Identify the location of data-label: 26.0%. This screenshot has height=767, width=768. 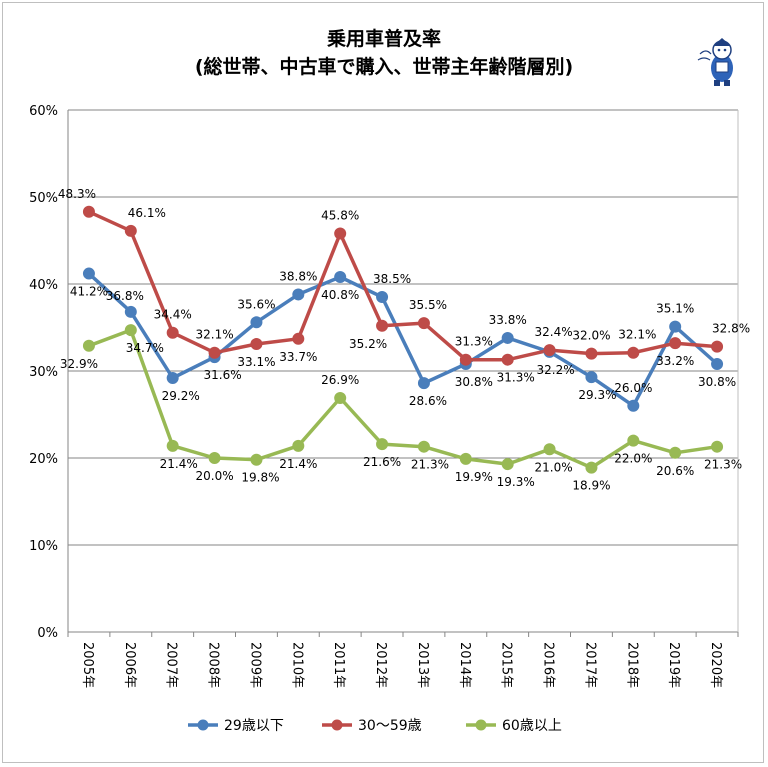
(633, 388).